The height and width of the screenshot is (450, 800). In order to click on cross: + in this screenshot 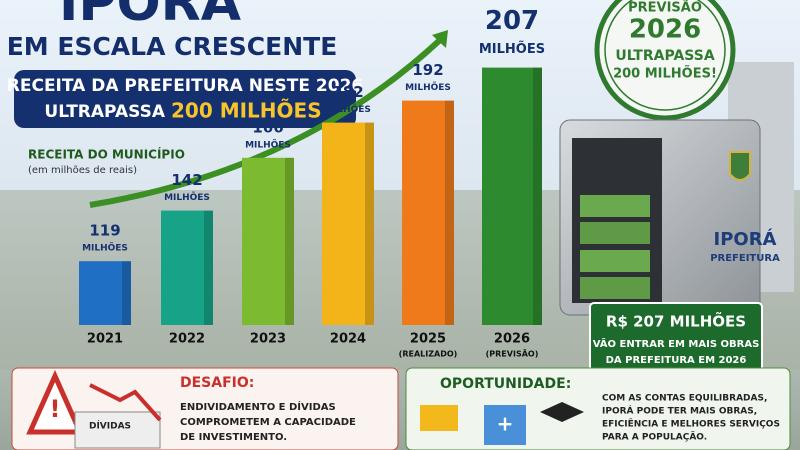, I will do `click(505, 424)`.